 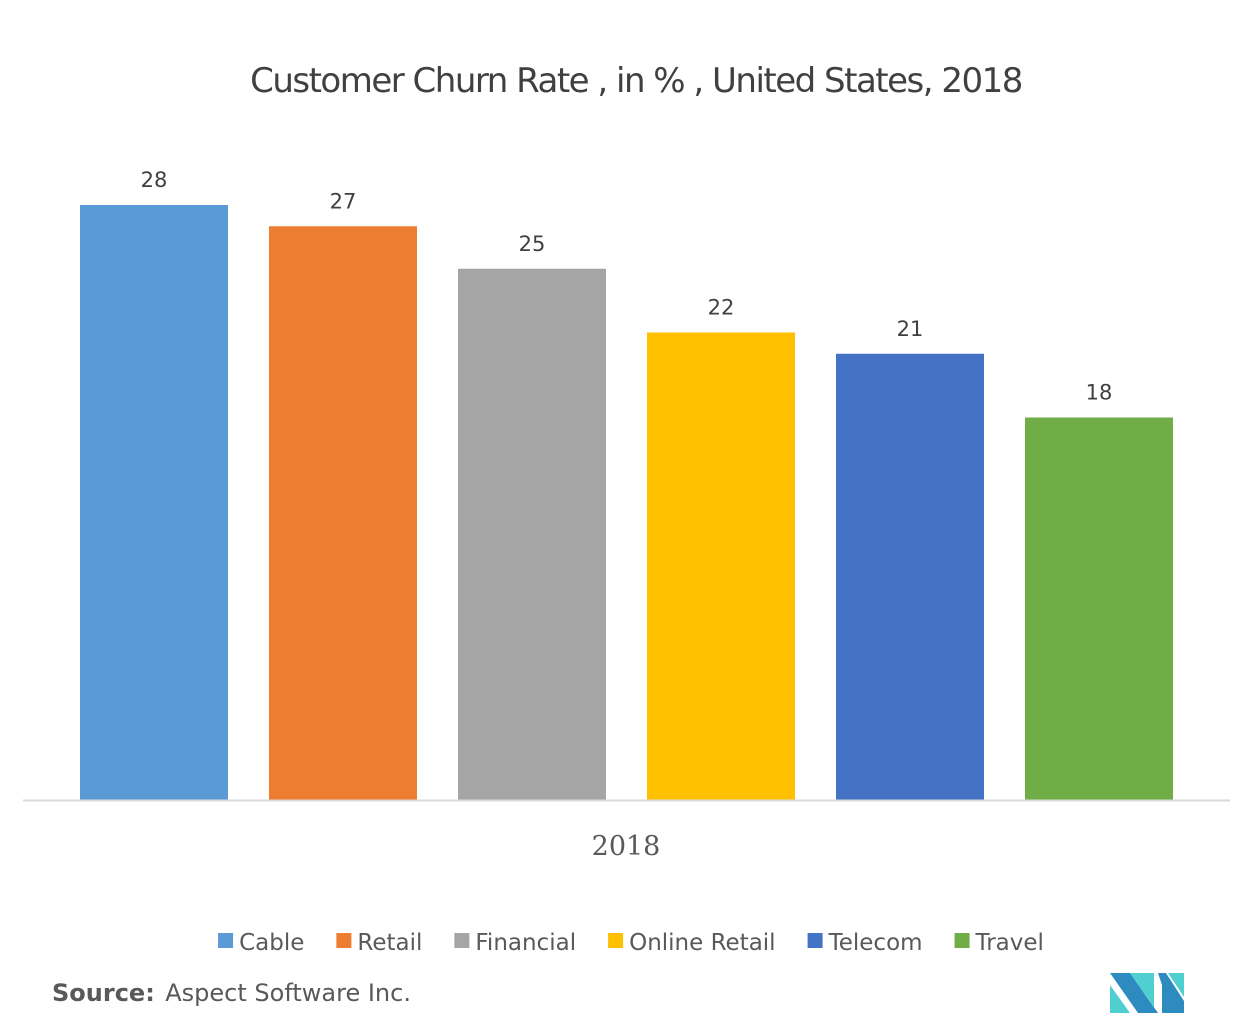 What do you see at coordinates (343, 201) in the screenshot?
I see `data-label-retail: 27` at bounding box center [343, 201].